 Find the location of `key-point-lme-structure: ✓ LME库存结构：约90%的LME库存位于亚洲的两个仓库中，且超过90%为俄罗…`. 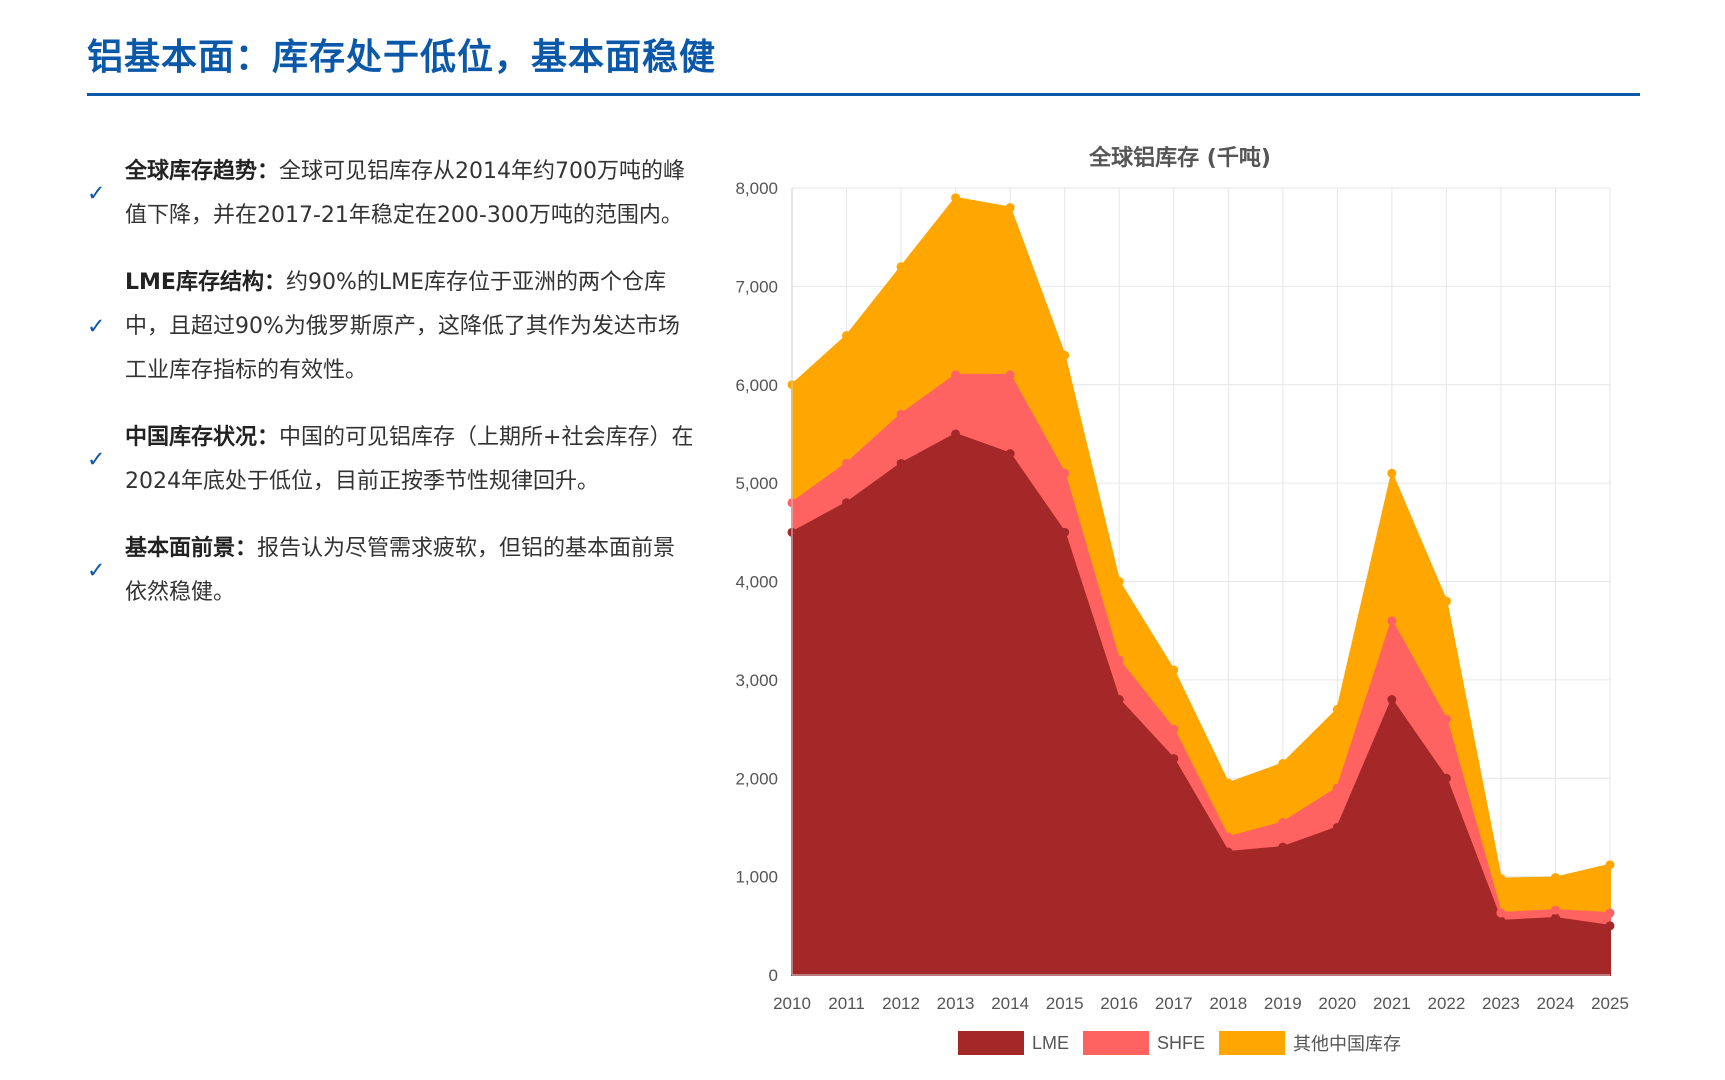

key-point-lme-structure: ✓ LME库存结构：约90%的LME库存位于亚洲的两个仓库中，且超过90%为俄罗… is located at coordinates (392, 327).